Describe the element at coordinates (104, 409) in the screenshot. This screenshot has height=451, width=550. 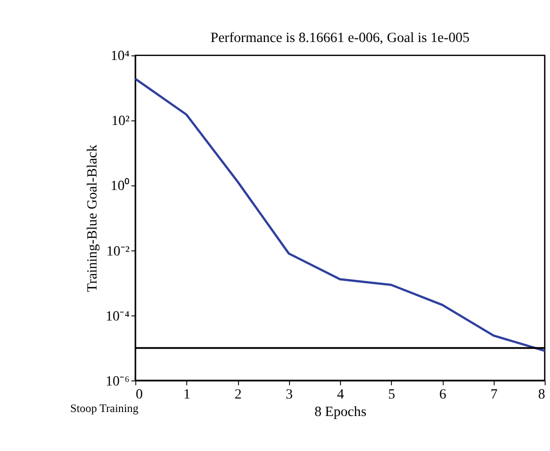
I see `text: Stoop Training` at that location.